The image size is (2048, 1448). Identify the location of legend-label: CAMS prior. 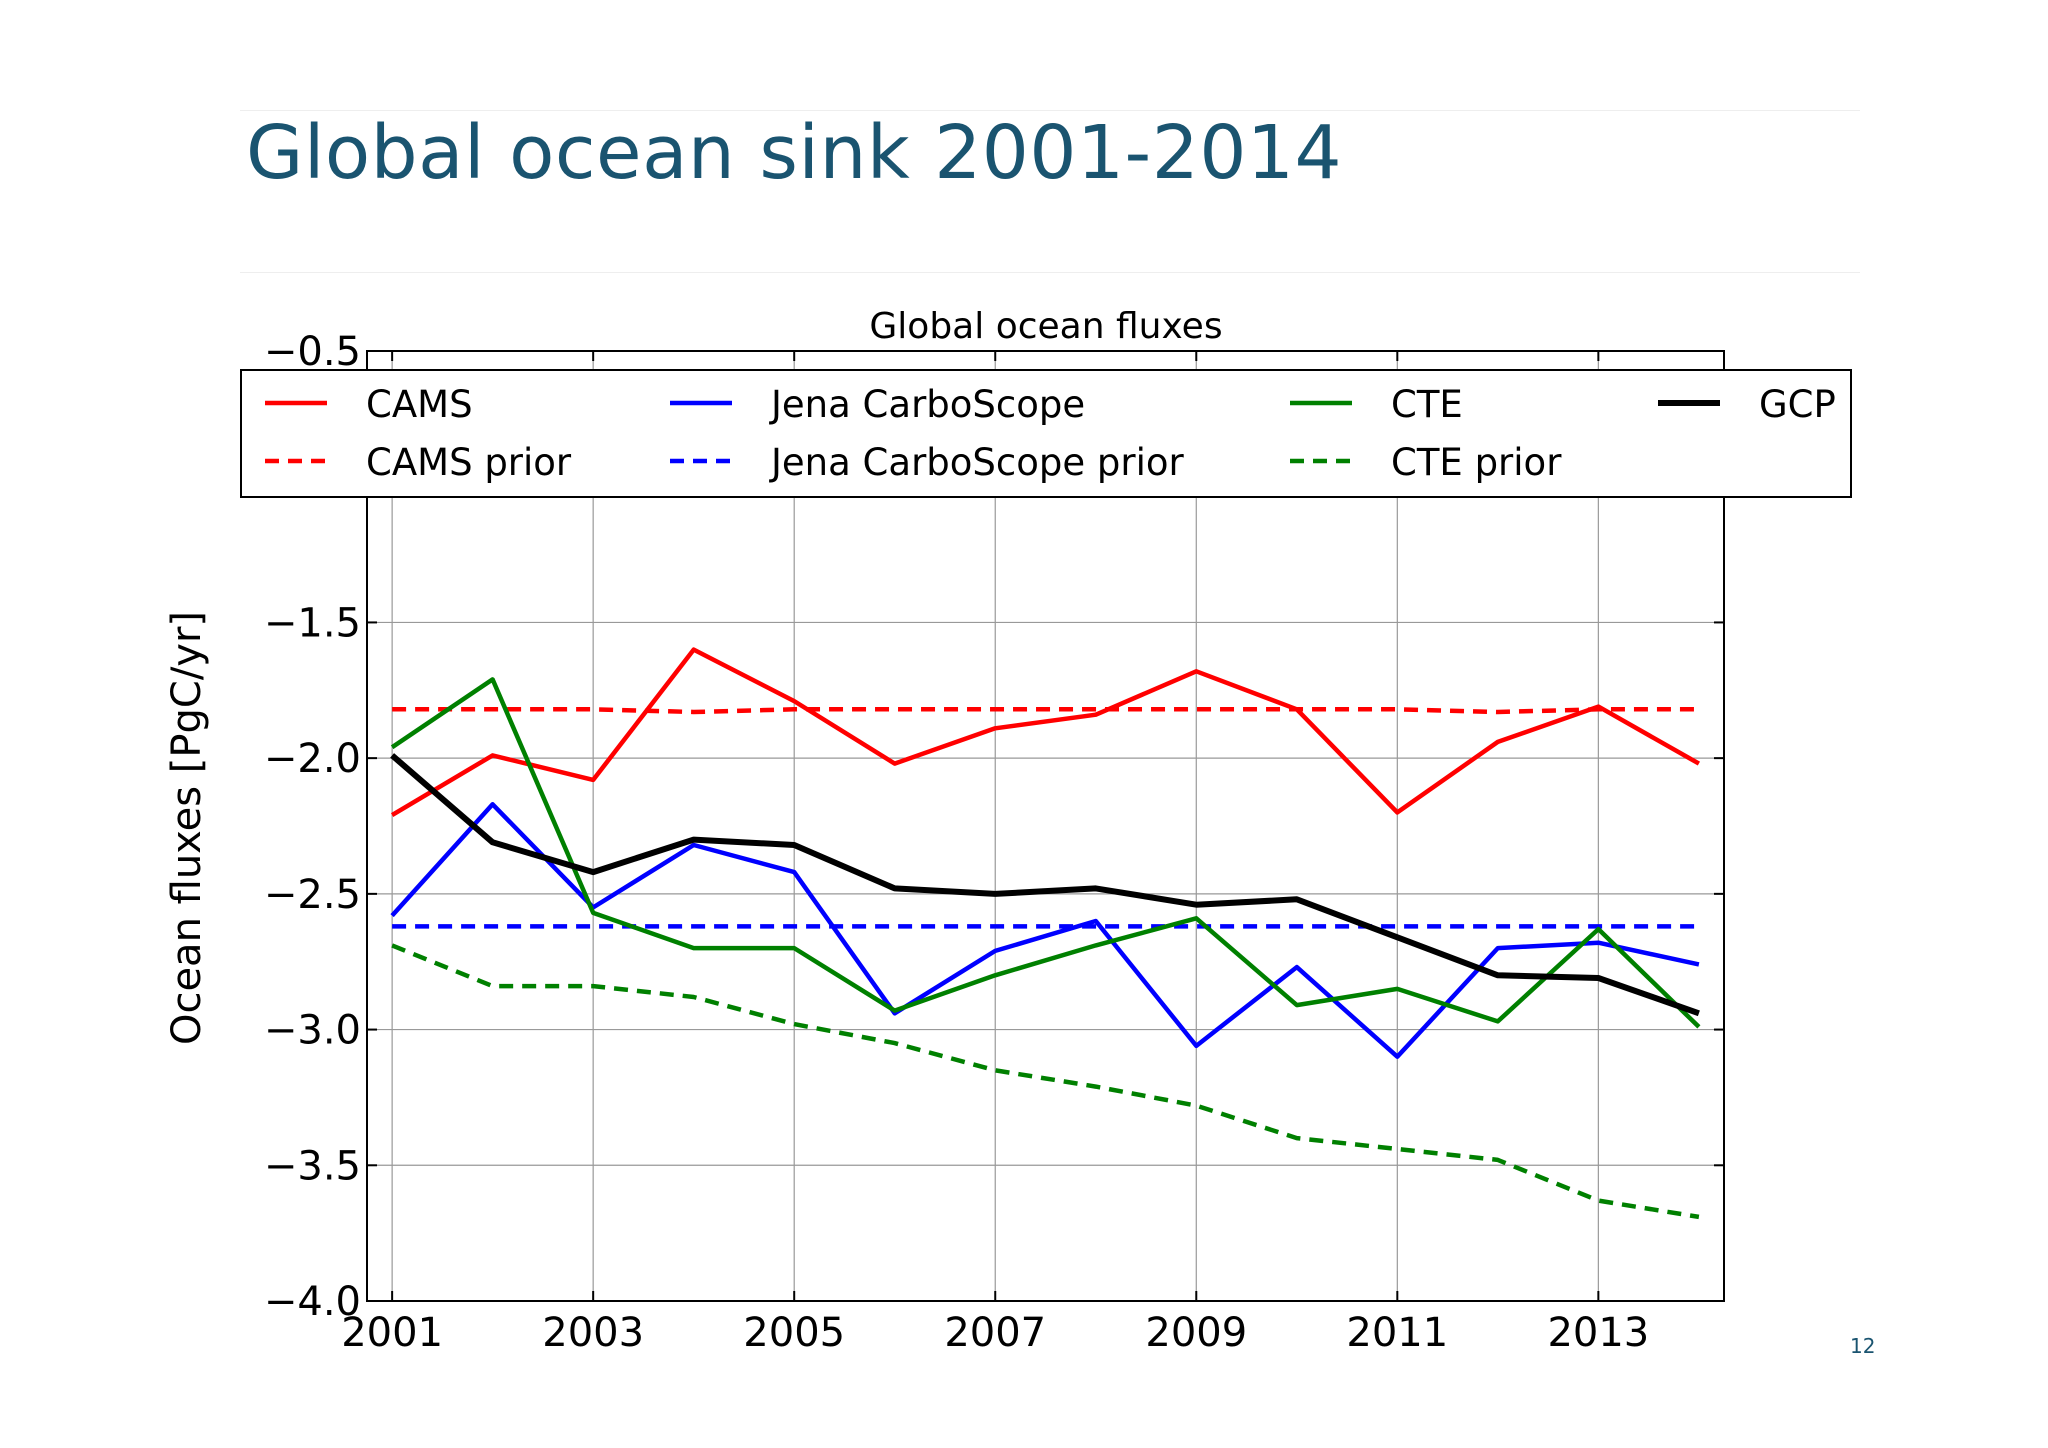
(469, 462).